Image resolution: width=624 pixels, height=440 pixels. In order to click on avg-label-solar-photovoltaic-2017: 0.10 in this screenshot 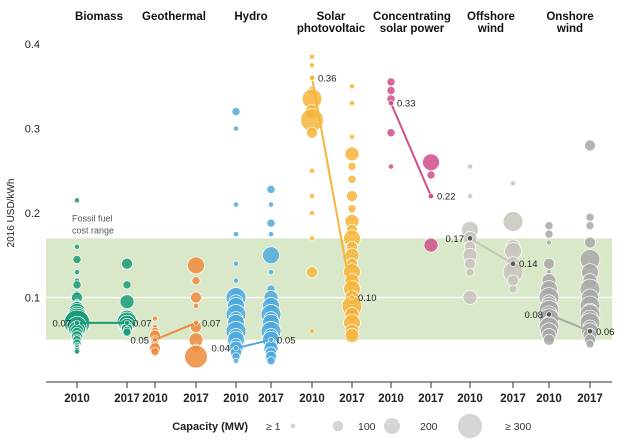, I will do `click(367, 298)`.